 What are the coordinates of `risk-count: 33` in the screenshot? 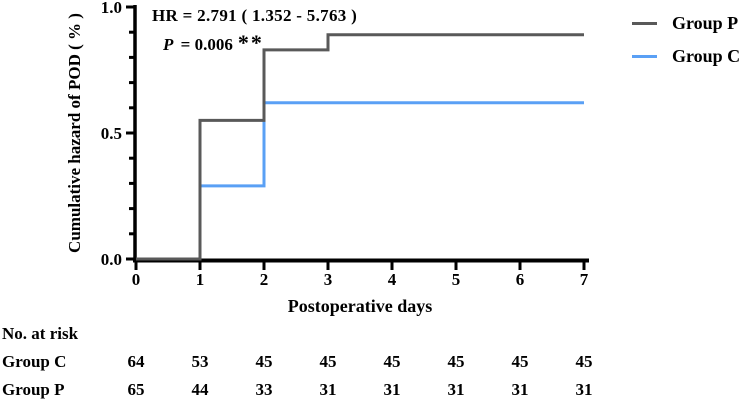 It's located at (264, 389).